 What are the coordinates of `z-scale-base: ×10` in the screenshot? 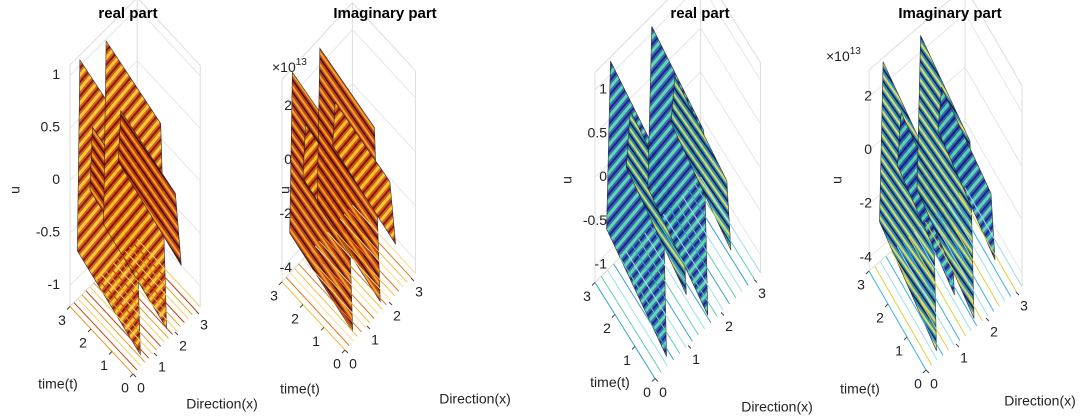 It's located at (838, 56).